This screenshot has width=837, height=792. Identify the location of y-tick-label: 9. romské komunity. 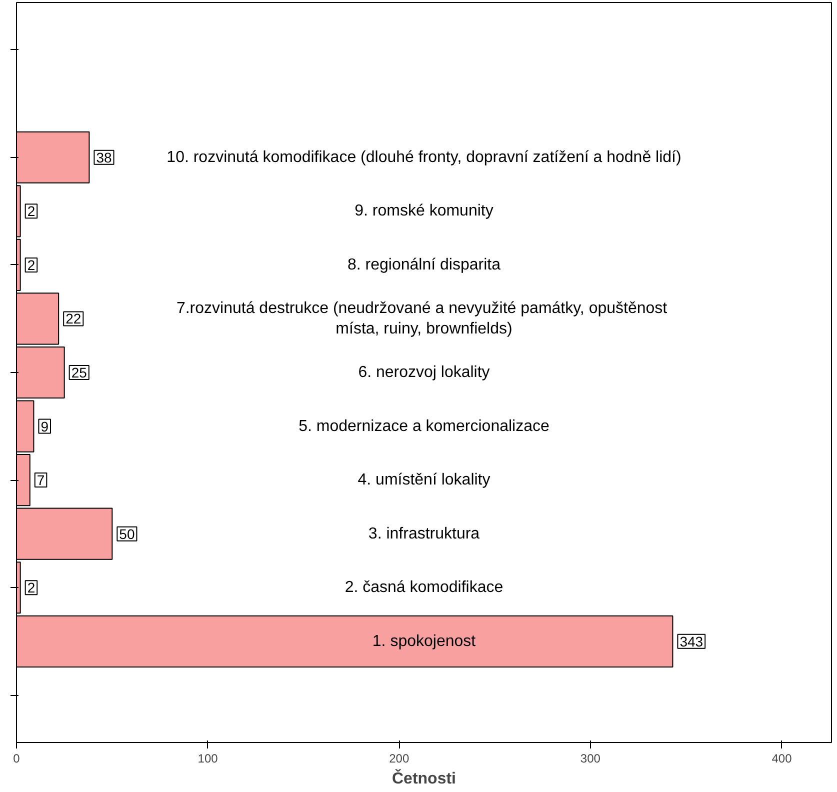
(424, 211).